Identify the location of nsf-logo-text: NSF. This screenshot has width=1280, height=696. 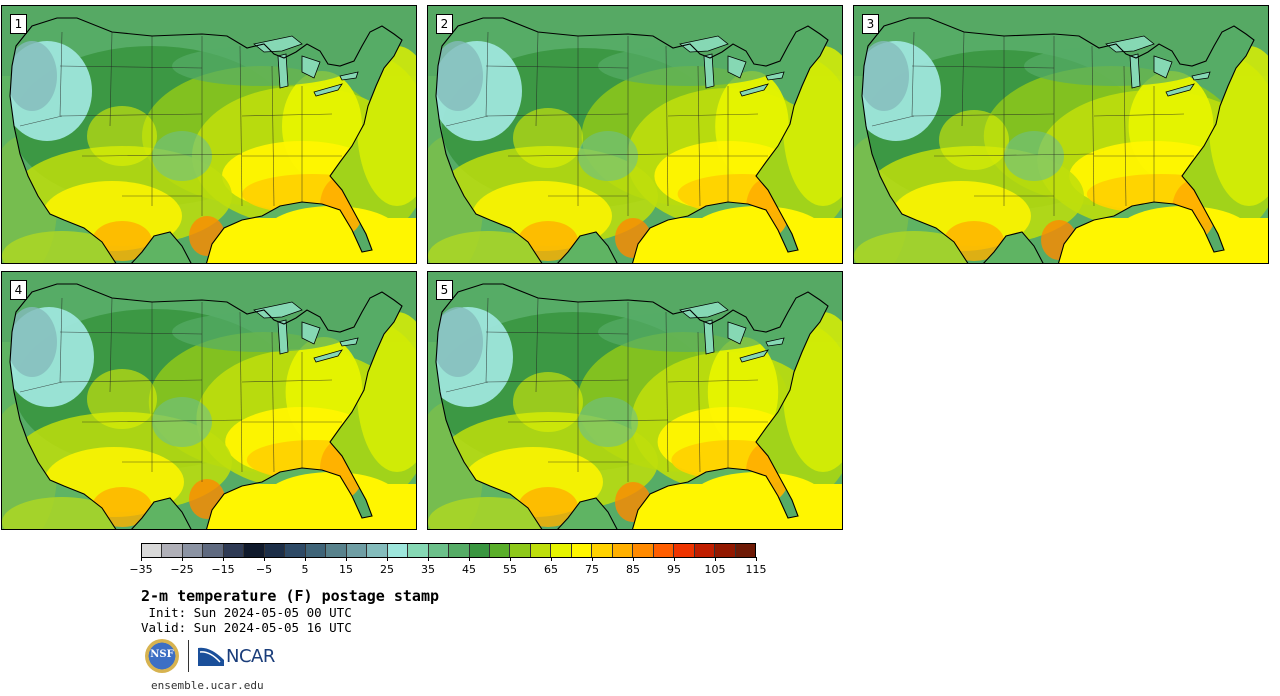
(162, 654).